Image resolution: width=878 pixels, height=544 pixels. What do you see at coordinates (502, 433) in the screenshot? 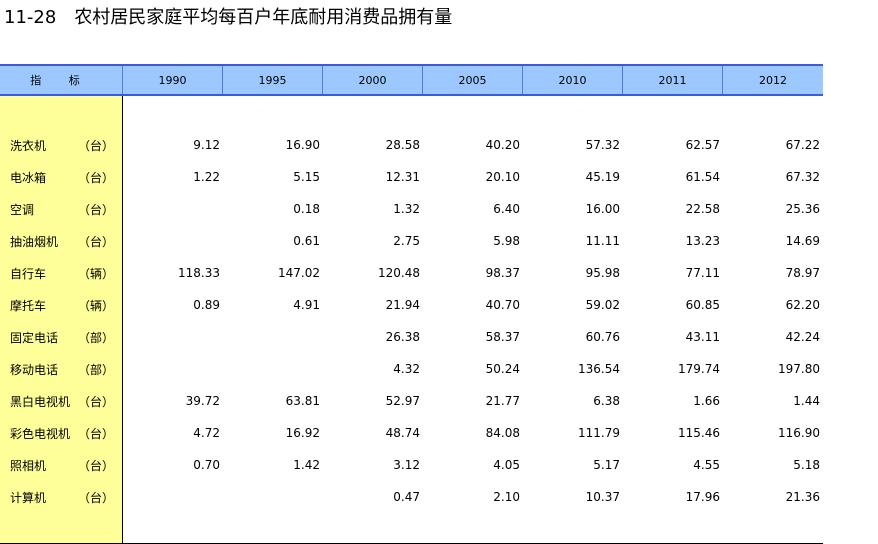
I see `value-cell: 84.08` at bounding box center [502, 433].